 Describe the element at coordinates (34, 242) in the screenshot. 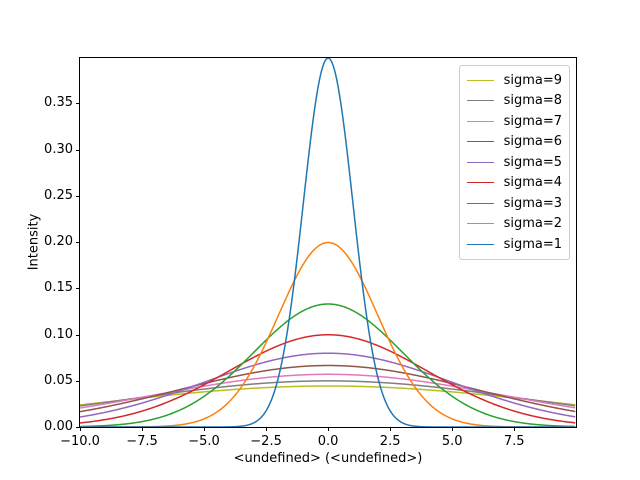

I see `y-axis-label: Intensity` at that location.